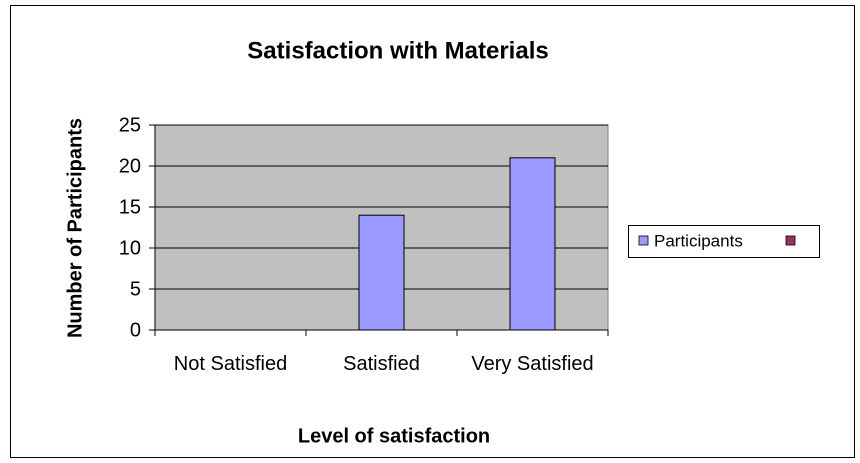 The image size is (860, 463). What do you see at coordinates (381, 364) in the screenshot?
I see `x-tick-label: Satisfied` at bounding box center [381, 364].